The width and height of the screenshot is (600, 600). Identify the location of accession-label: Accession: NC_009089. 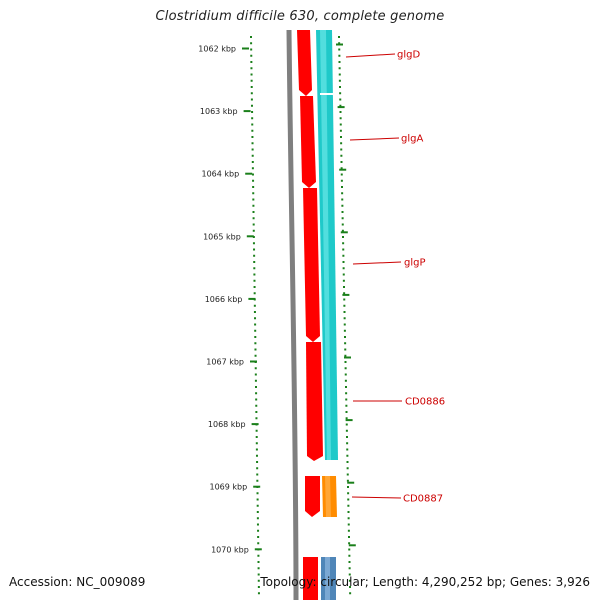
(77, 582).